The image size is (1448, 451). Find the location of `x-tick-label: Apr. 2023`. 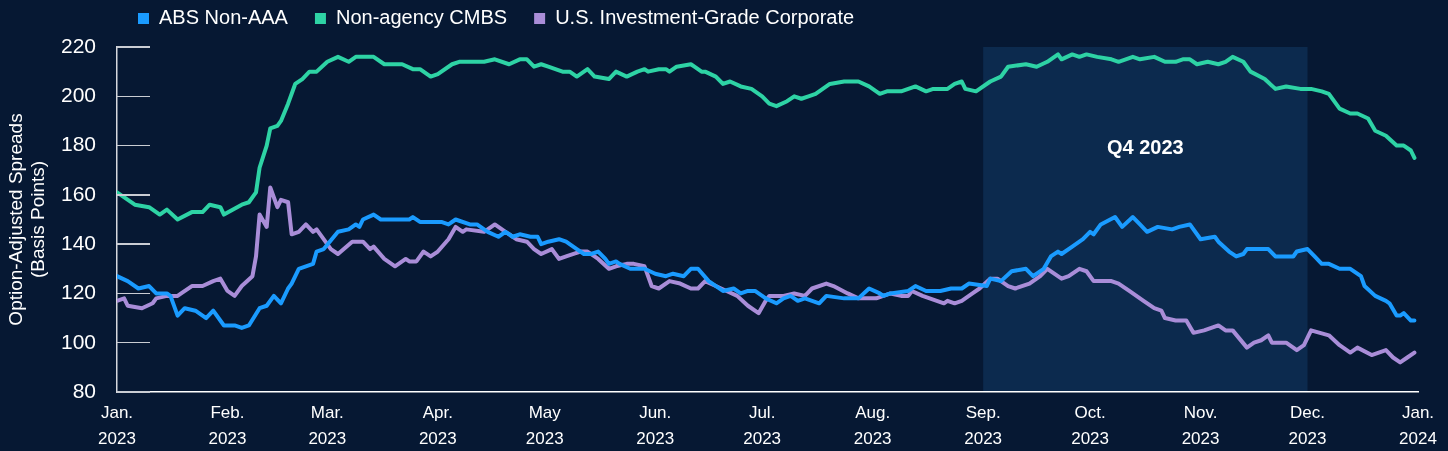

x-tick-label: Apr. 2023 is located at coordinates (437, 425).